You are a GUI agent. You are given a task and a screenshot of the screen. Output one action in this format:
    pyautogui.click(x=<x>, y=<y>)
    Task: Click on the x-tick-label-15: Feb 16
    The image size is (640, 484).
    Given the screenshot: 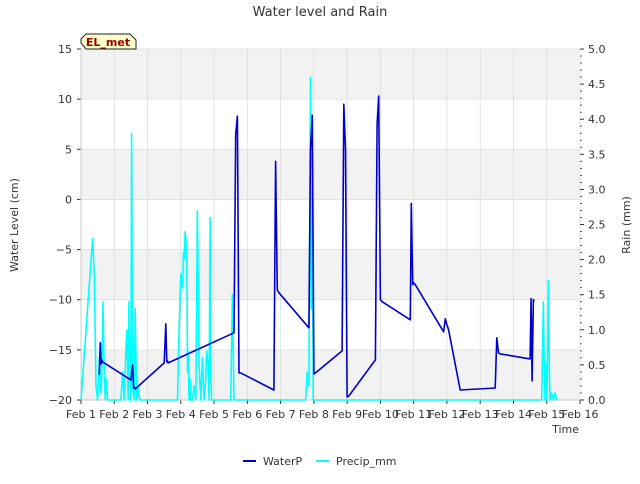 What is the action you would take?
    pyautogui.click(x=580, y=414)
    